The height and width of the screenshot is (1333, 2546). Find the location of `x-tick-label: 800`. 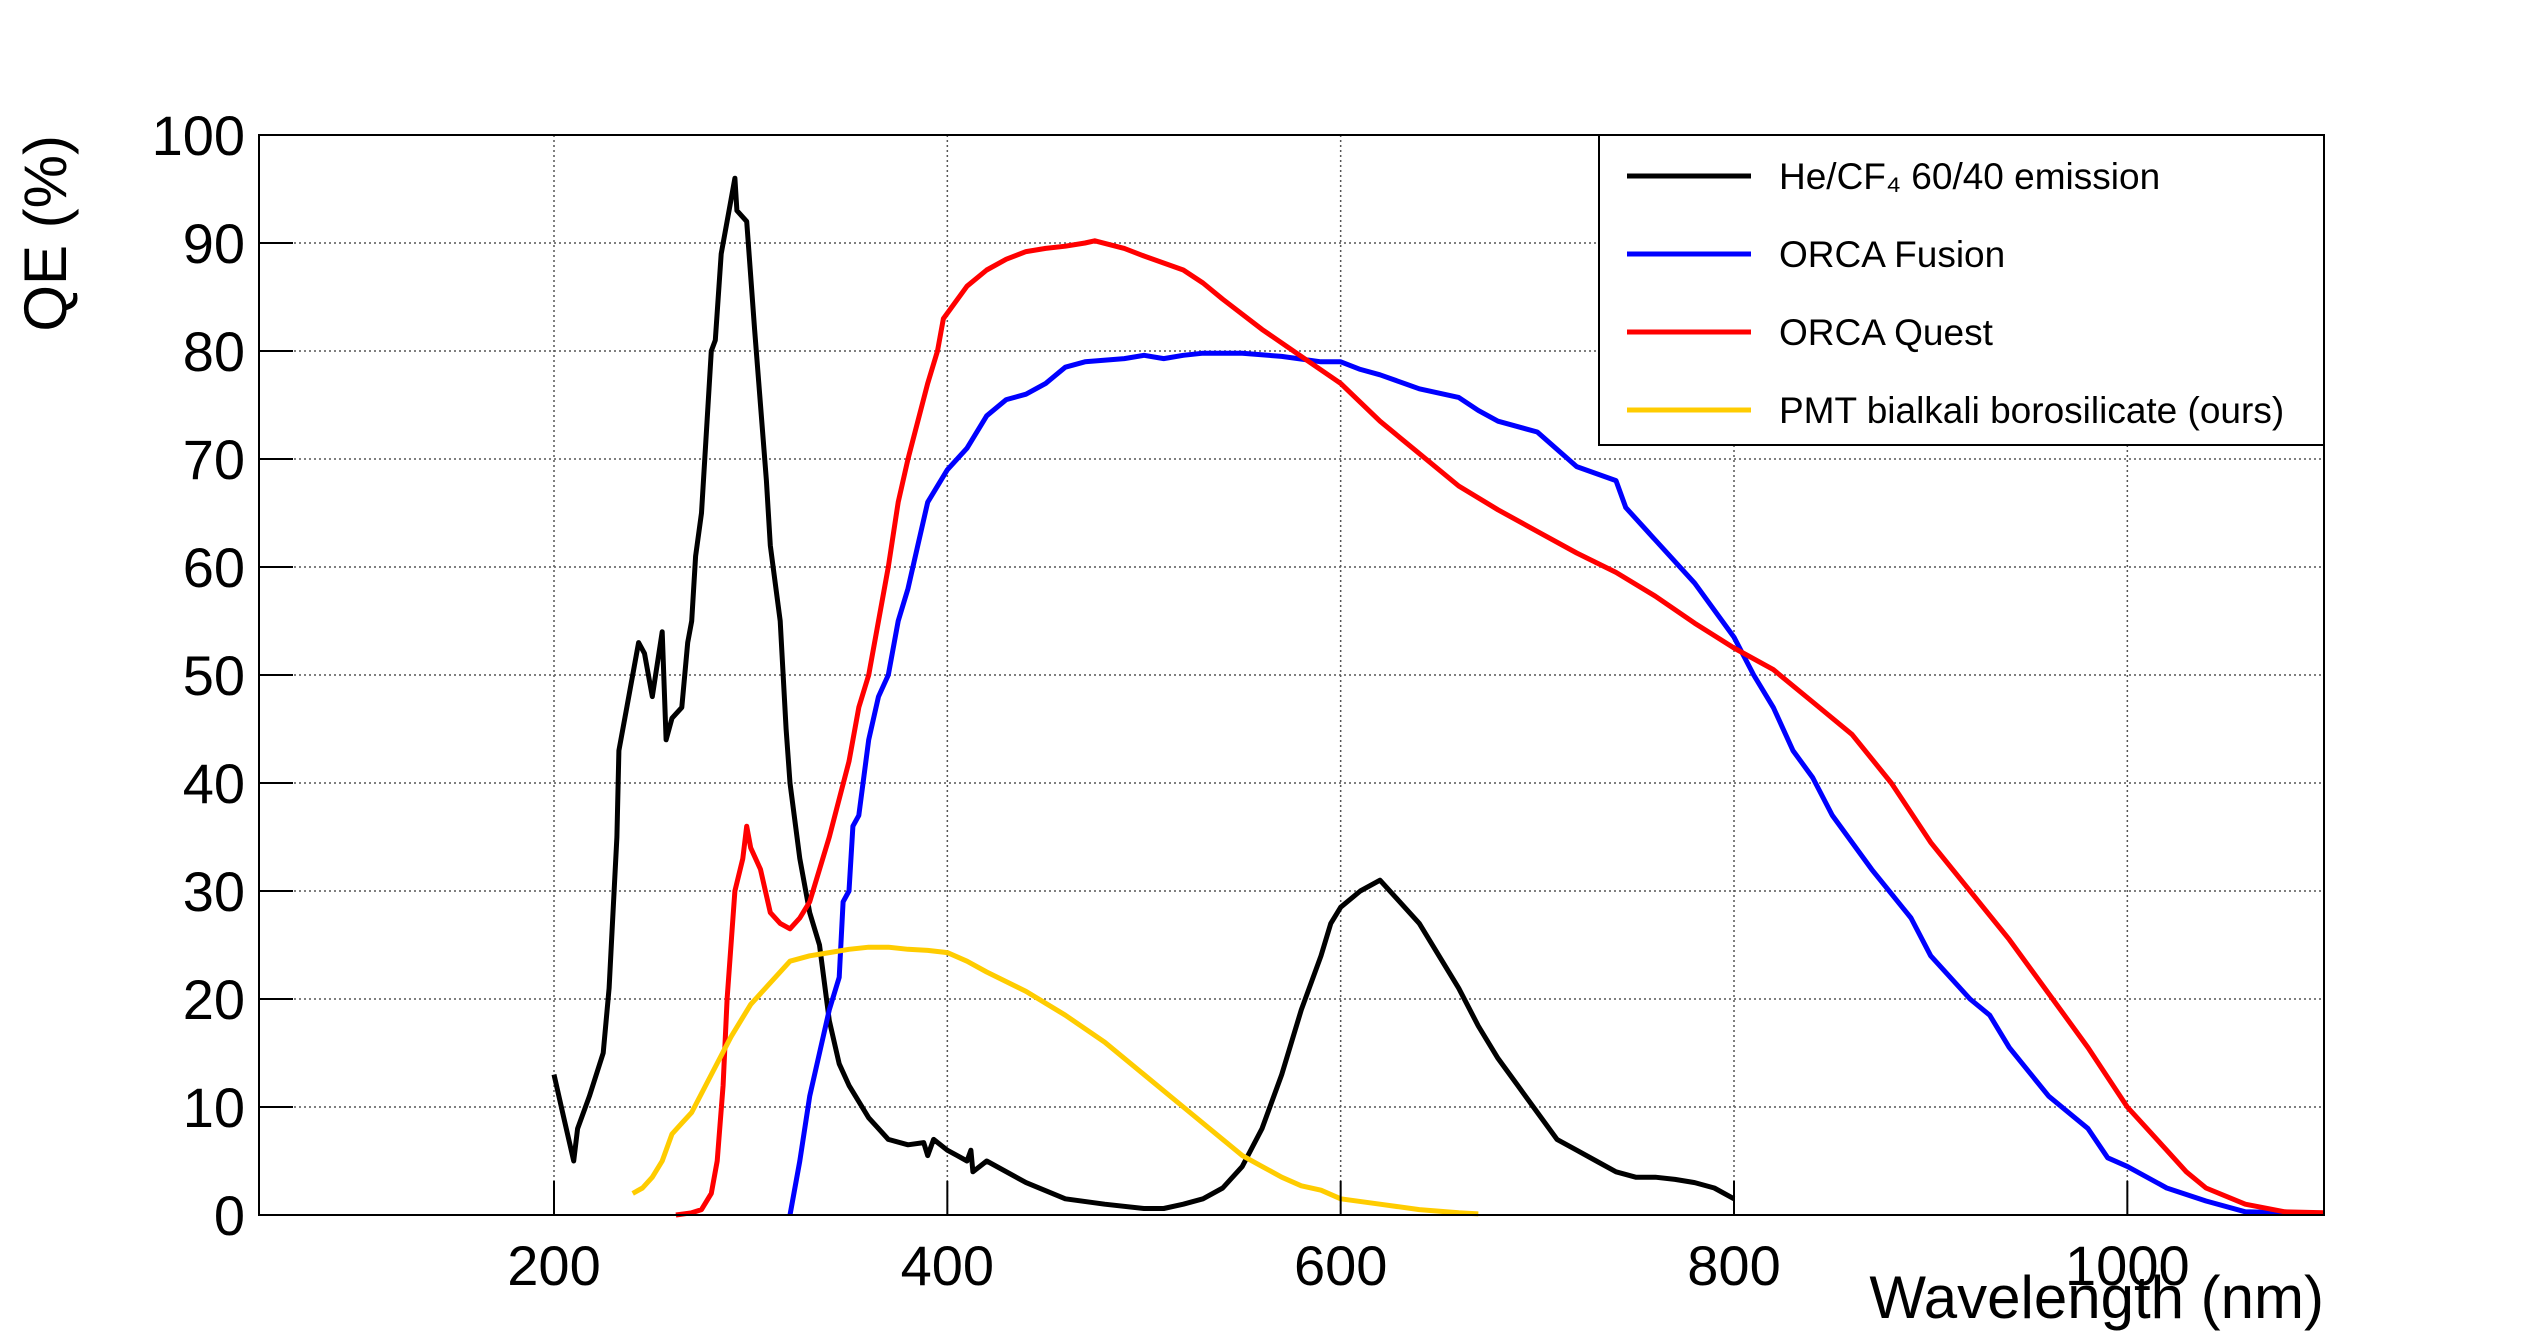

x-tick-label: 800 is located at coordinates (1733, 1265).